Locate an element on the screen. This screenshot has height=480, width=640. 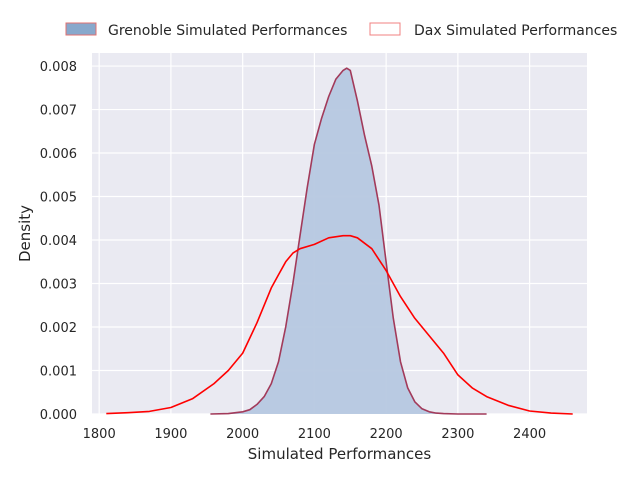
legend-label-0: Grenoble Simulated Performances is located at coordinates (227, 31).